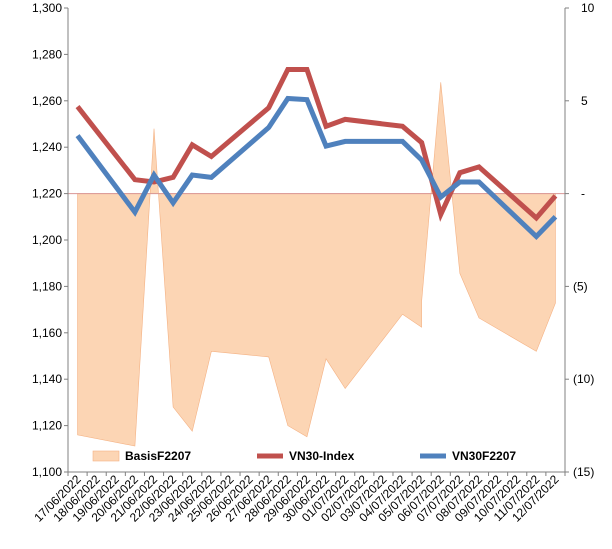 This screenshot has width=612, height=549. Describe the element at coordinates (47, 194) in the screenshot. I see `left-tick-label: 1,220` at that location.